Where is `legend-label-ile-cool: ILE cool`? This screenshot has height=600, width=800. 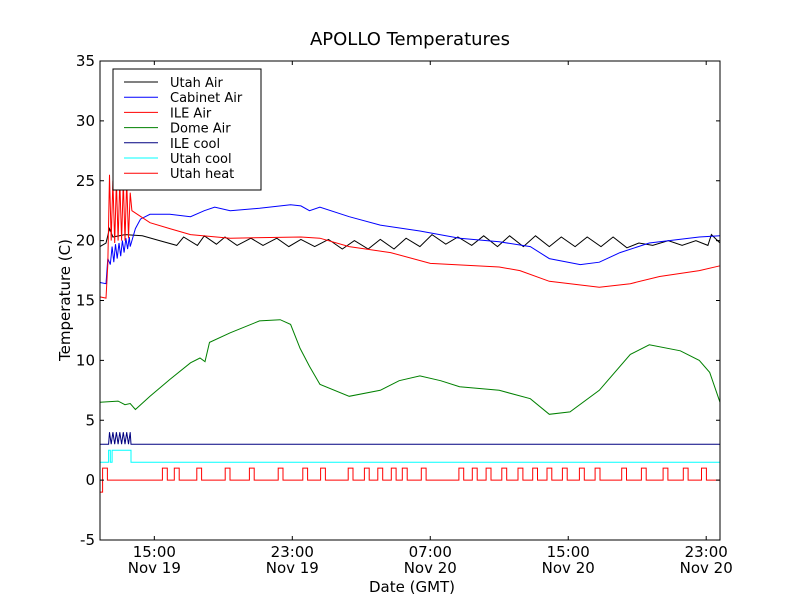 legend-label-ile-cool: ILE cool is located at coordinates (195, 144).